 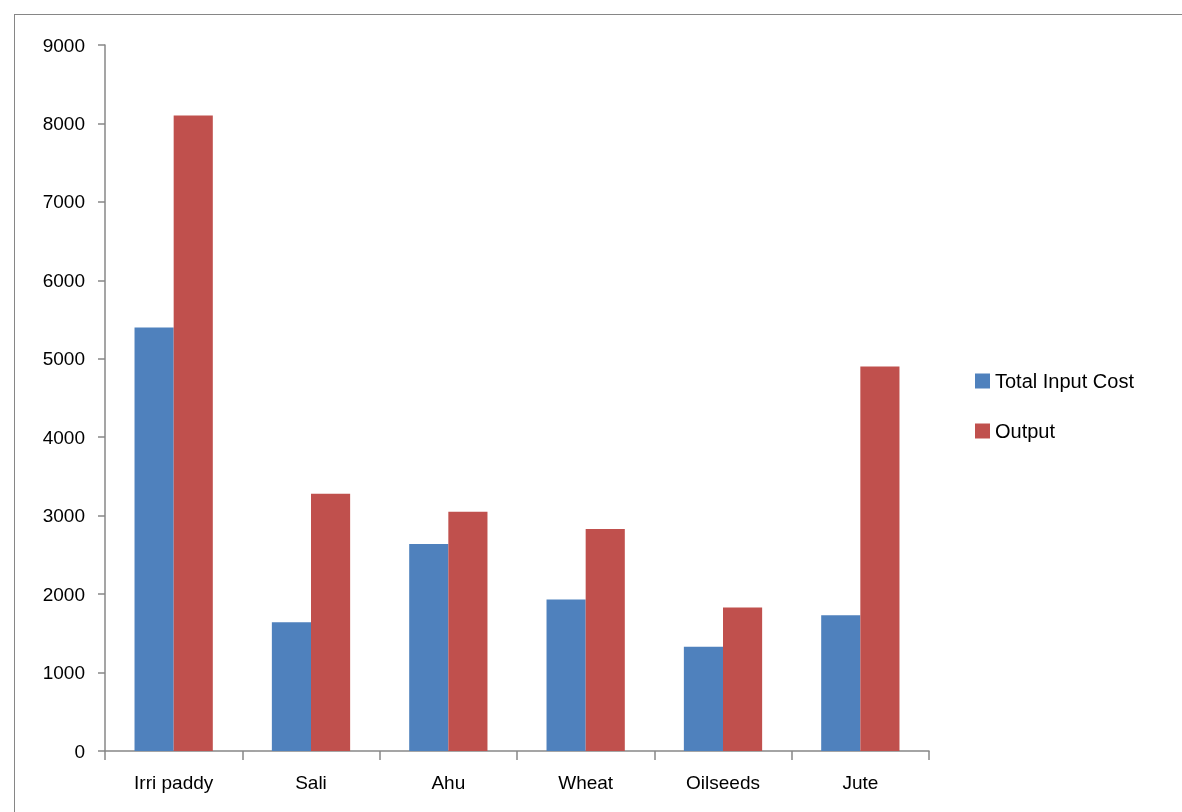 I want to click on x-tick-label: Irri paddy, so click(x=174, y=782).